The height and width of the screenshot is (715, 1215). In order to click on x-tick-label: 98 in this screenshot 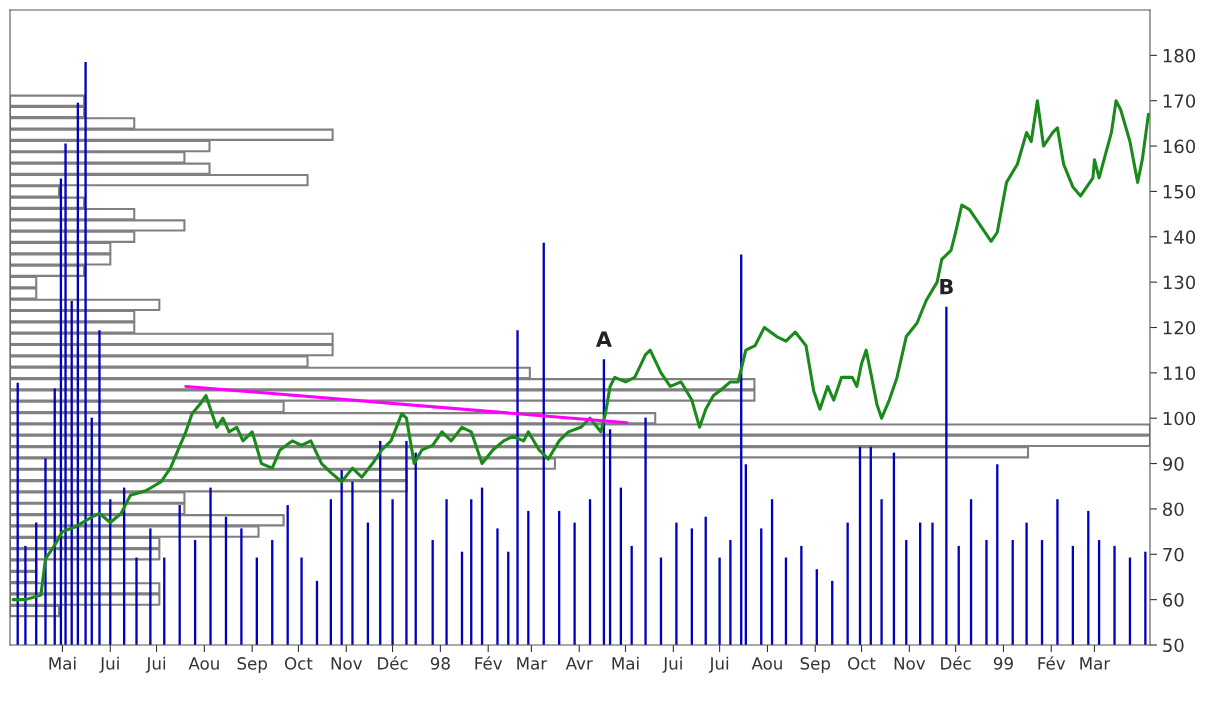, I will do `click(440, 663)`.